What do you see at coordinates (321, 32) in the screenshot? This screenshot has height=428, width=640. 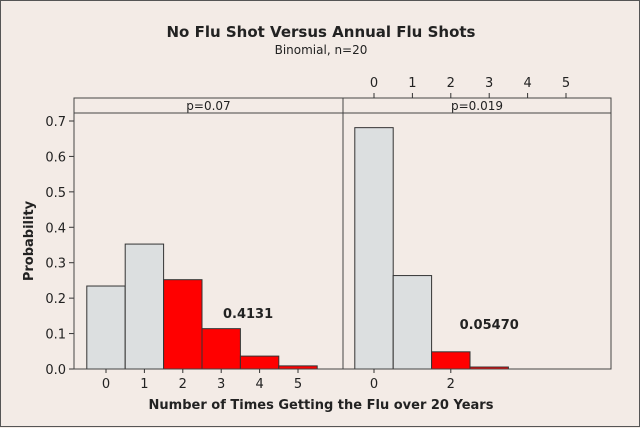 I see `chart-title: No Flu Shot Versus Annual Flu Shots` at bounding box center [321, 32].